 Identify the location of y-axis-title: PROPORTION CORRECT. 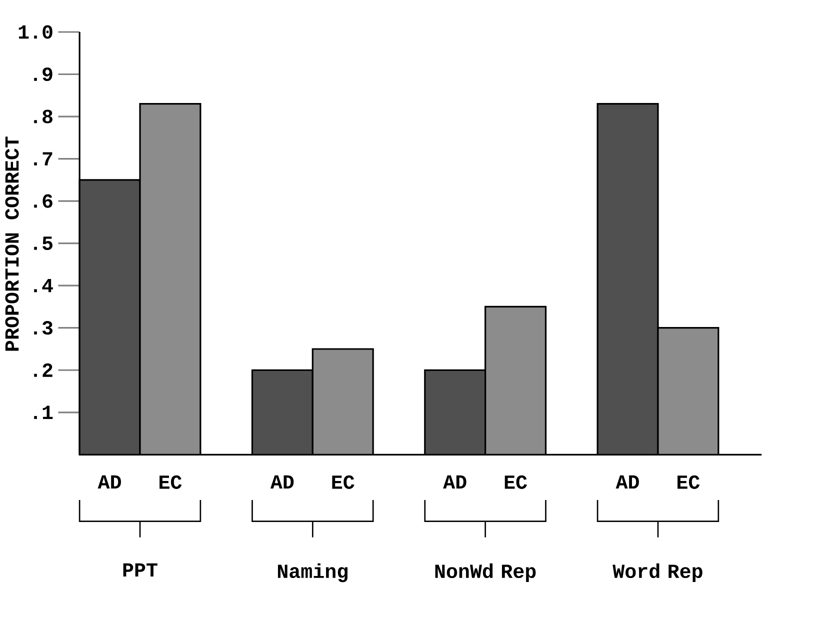
(12, 243).